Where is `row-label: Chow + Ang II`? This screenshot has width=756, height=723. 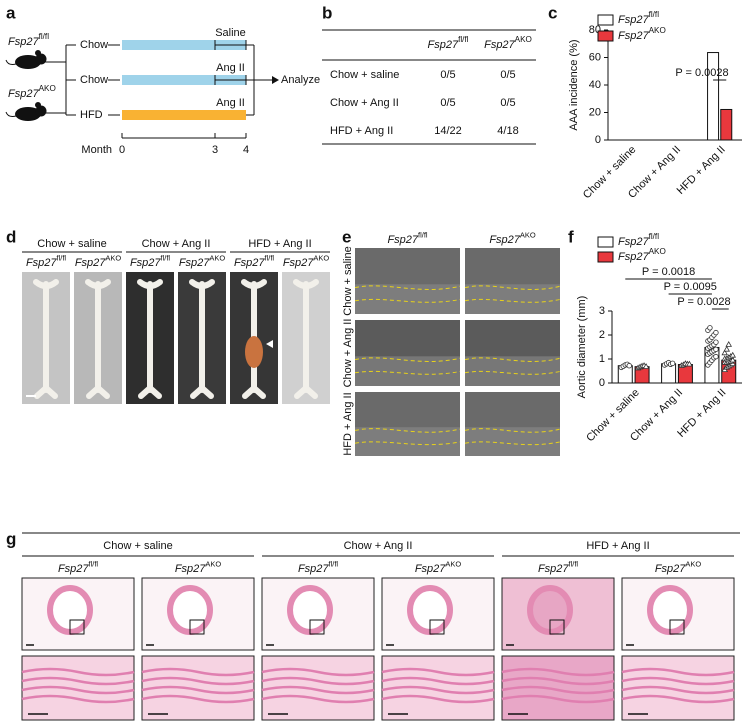
row-label: Chow + Ang II is located at coordinates (364, 103).